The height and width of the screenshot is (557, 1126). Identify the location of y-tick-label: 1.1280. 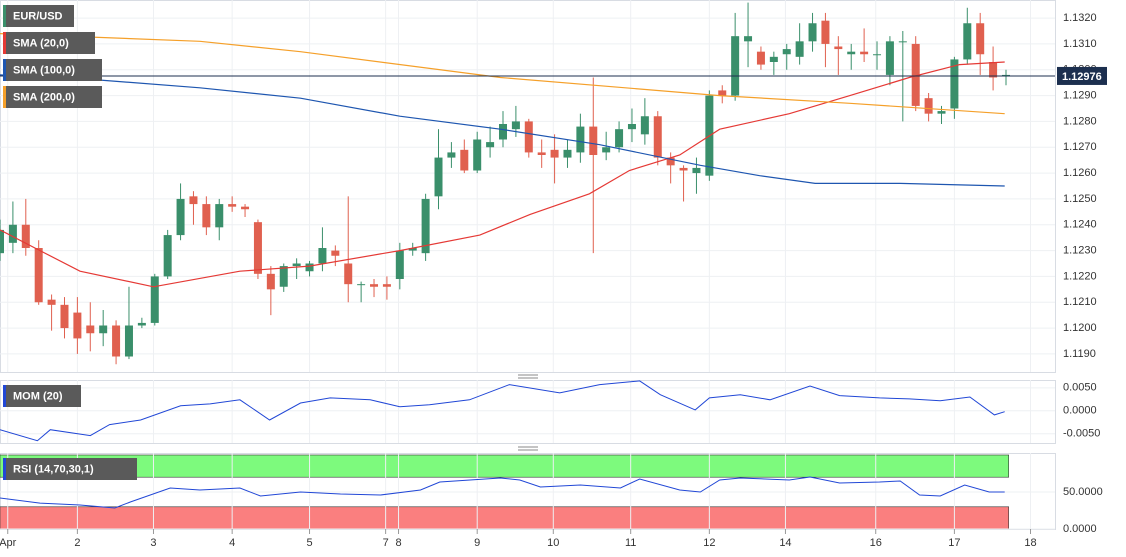
(1080, 121).